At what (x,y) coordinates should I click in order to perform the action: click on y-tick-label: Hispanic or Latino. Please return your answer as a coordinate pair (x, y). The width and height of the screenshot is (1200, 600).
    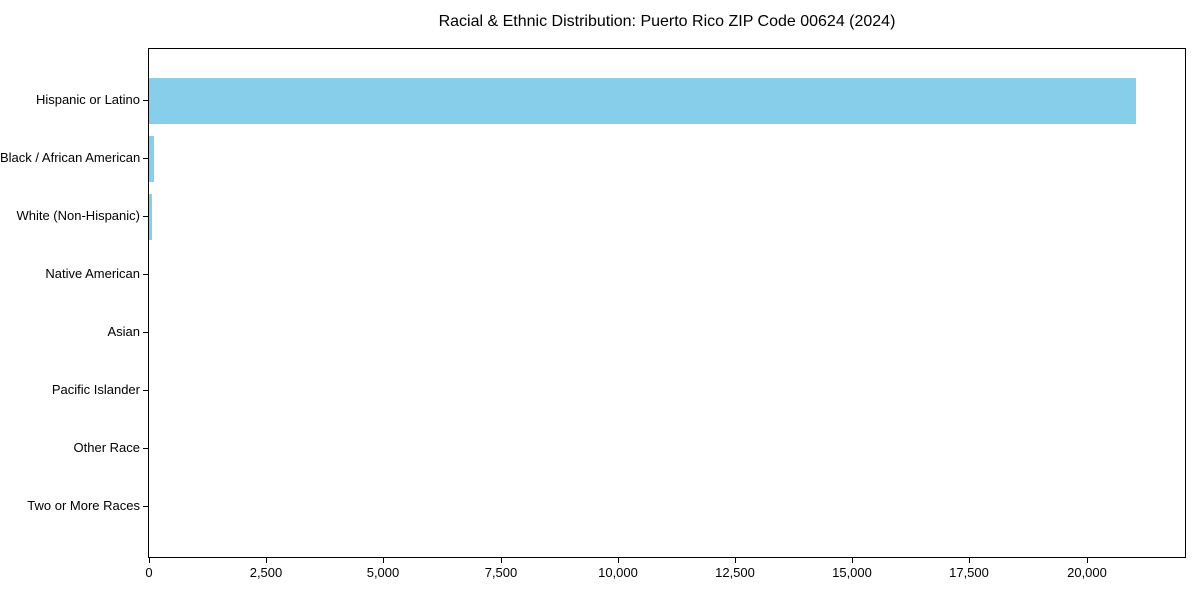
    Looking at the image, I should click on (87, 99).